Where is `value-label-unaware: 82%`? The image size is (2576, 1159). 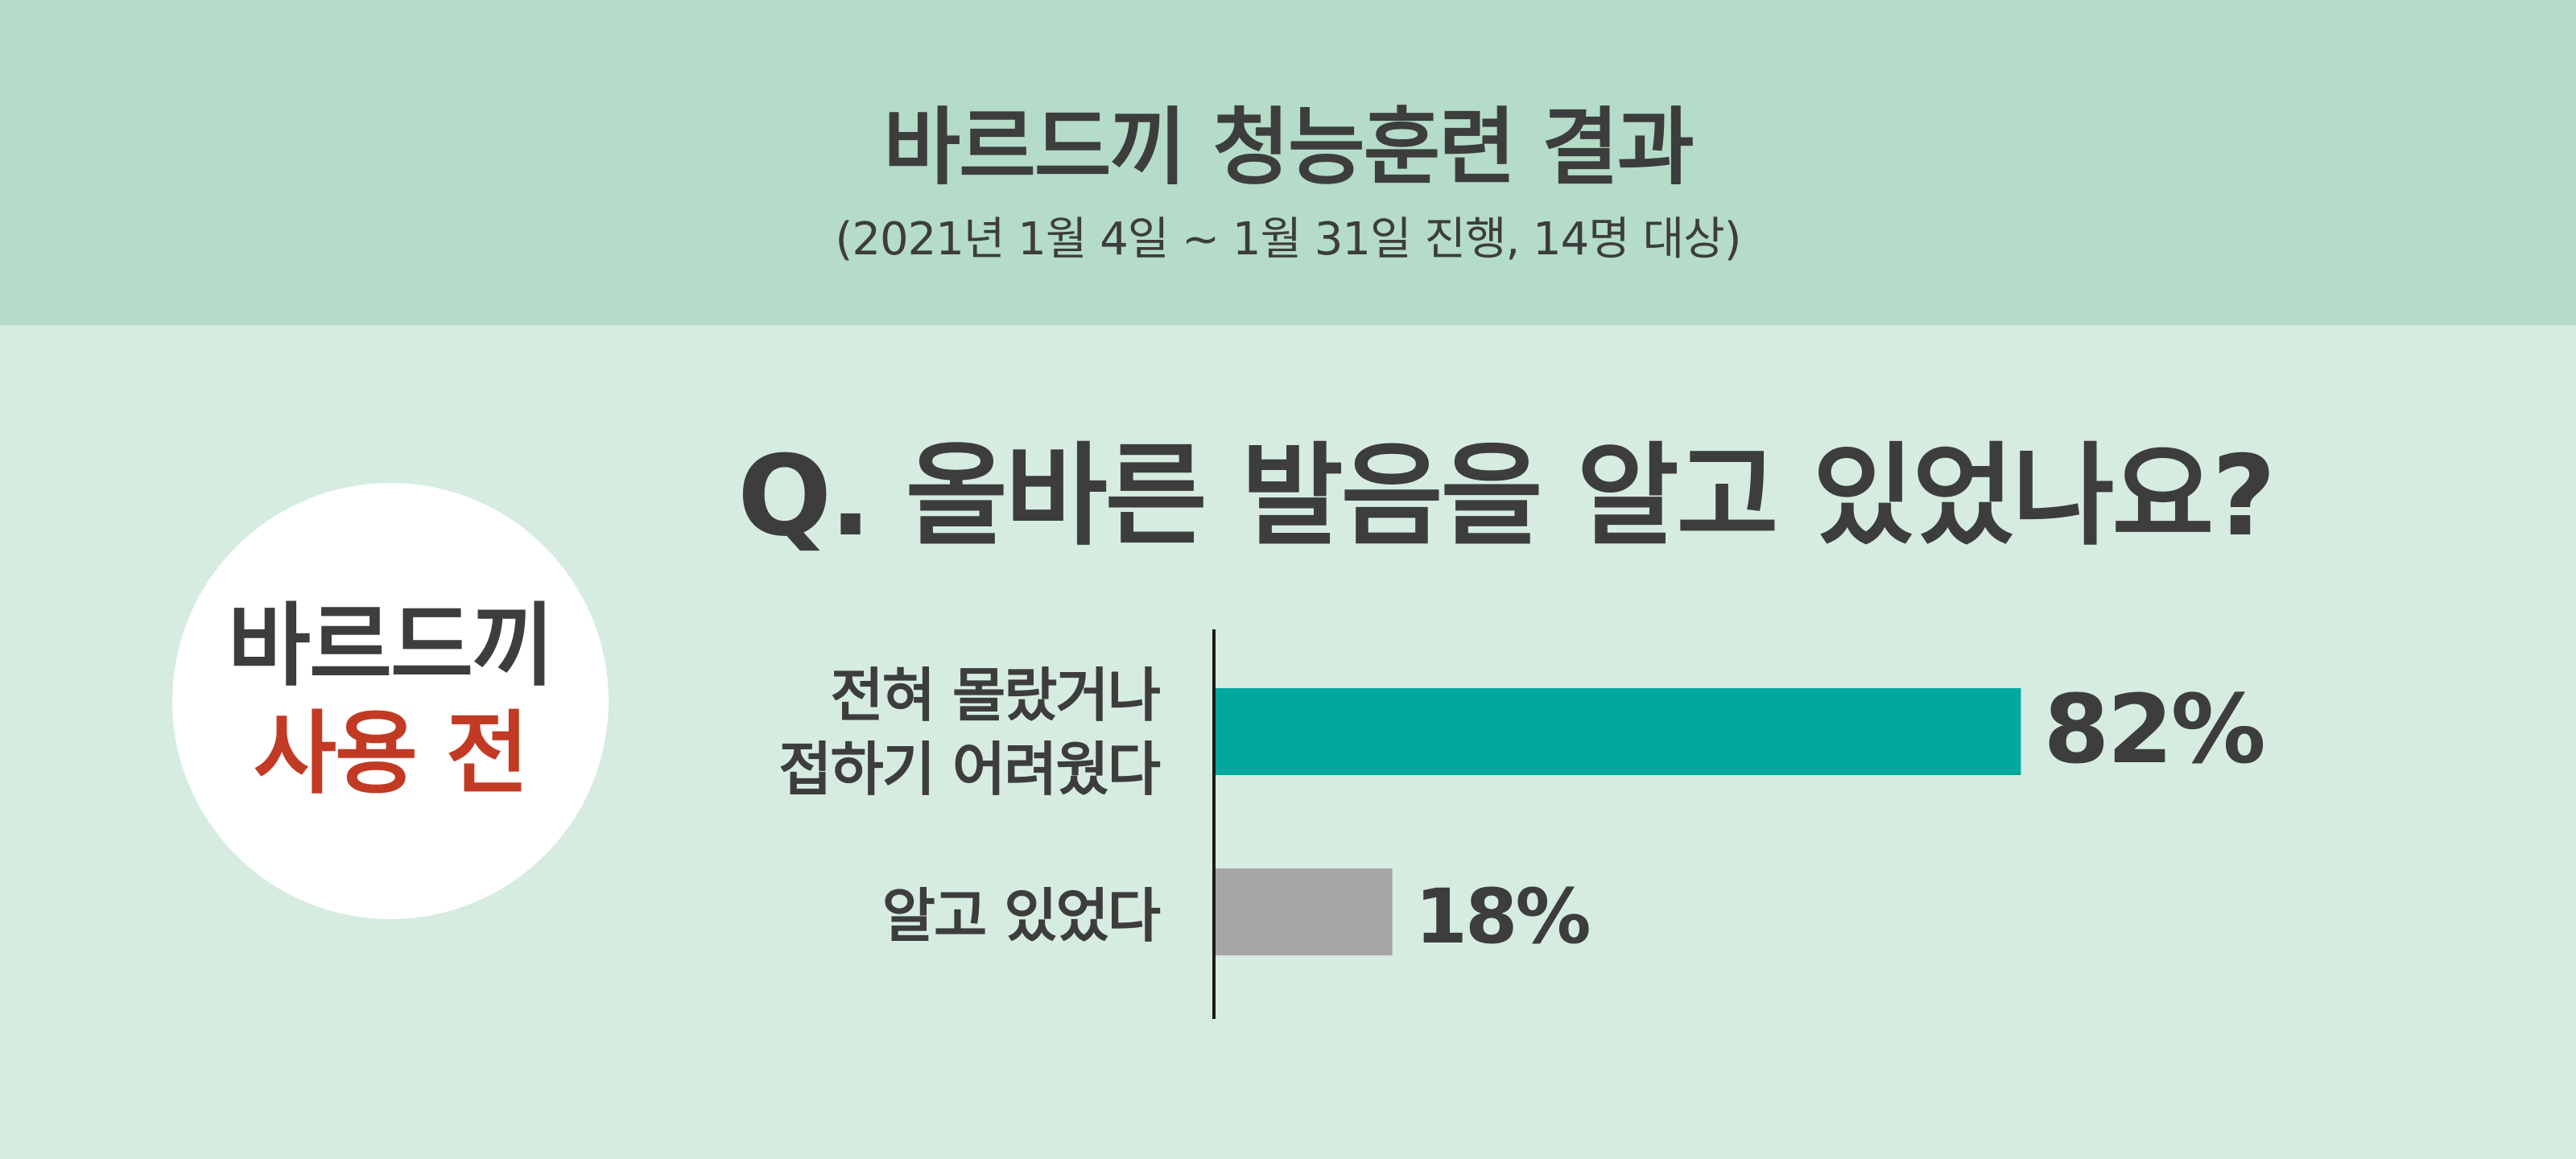
value-label-unaware: 82% is located at coordinates (2153, 729).